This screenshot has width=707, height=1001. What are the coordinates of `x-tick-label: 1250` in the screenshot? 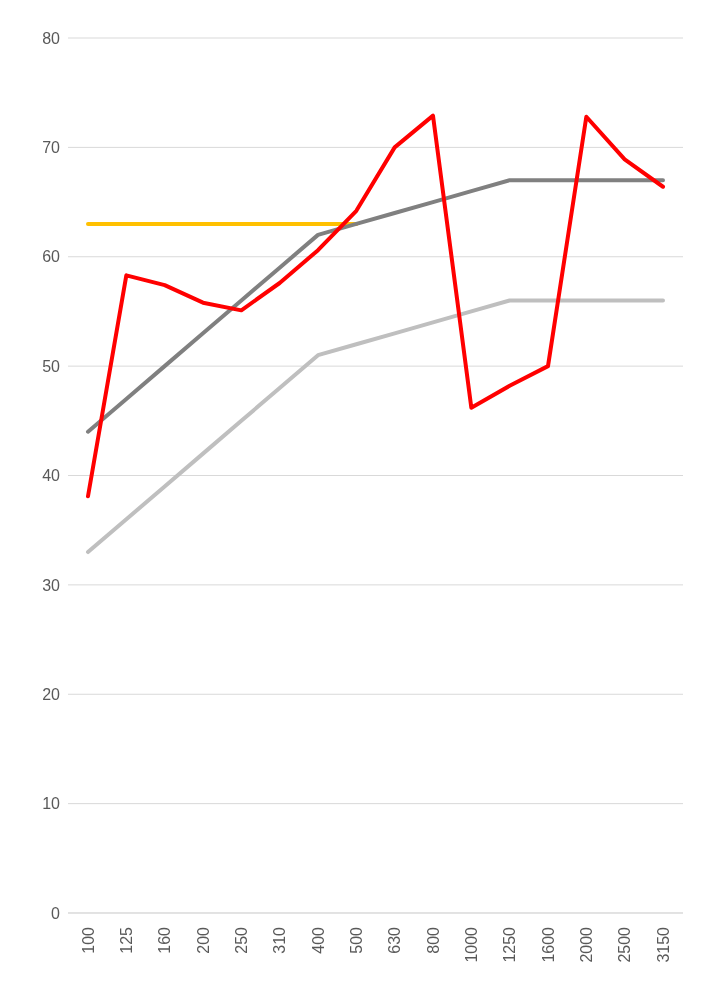 It's located at (510, 944).